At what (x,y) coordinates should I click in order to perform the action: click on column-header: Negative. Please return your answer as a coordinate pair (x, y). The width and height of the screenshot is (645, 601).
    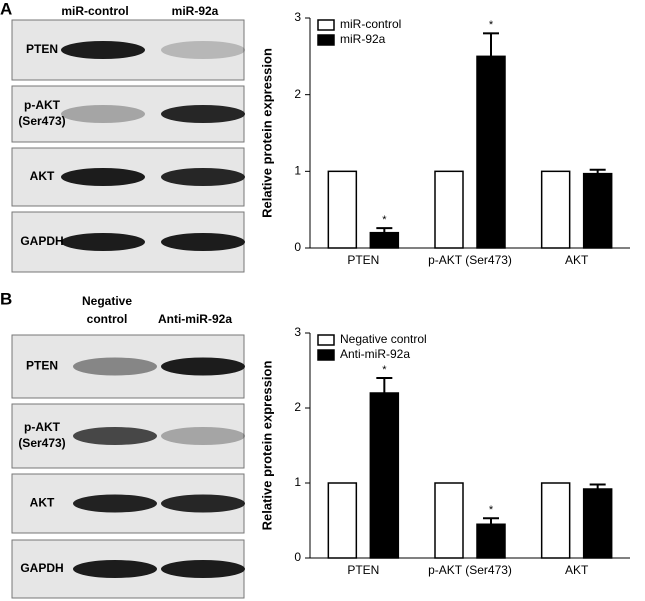
    Looking at the image, I should click on (107, 301).